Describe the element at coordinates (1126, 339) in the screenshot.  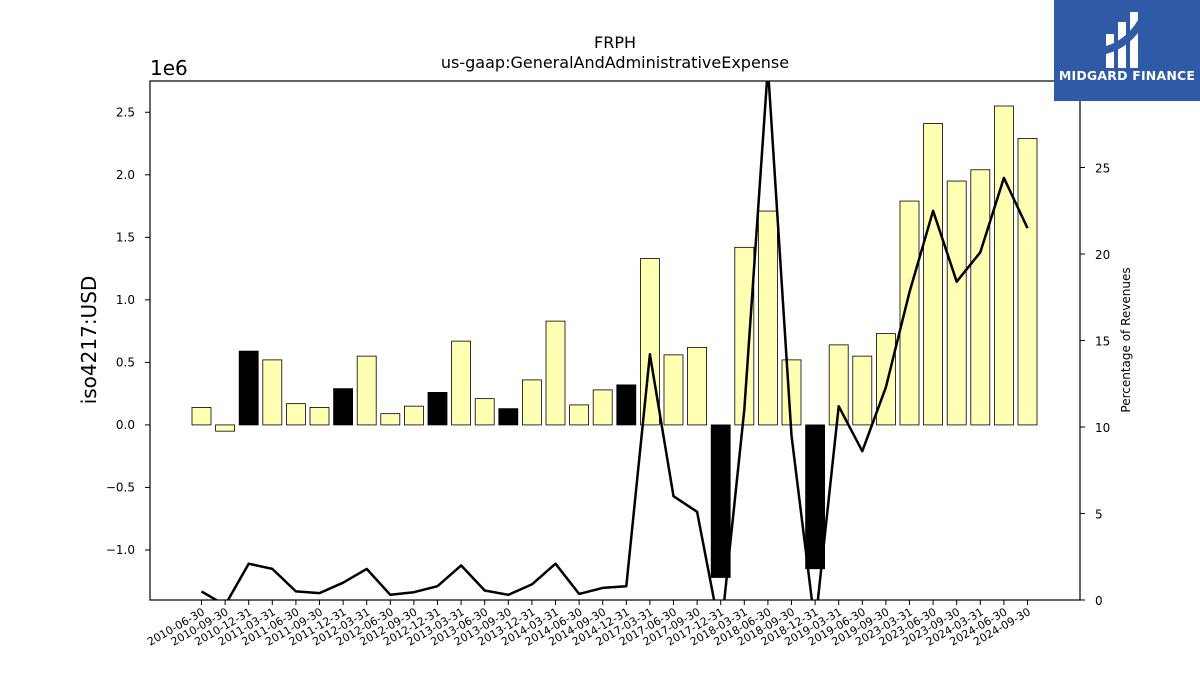
I see `y2-axis-label: Percentage of Revenues` at that location.